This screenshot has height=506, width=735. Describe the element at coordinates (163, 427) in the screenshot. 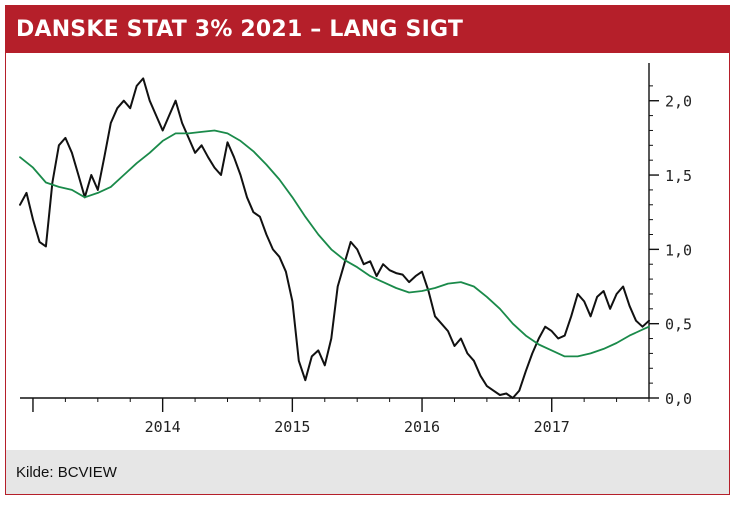

I see `x-tick-label: 2014` at that location.